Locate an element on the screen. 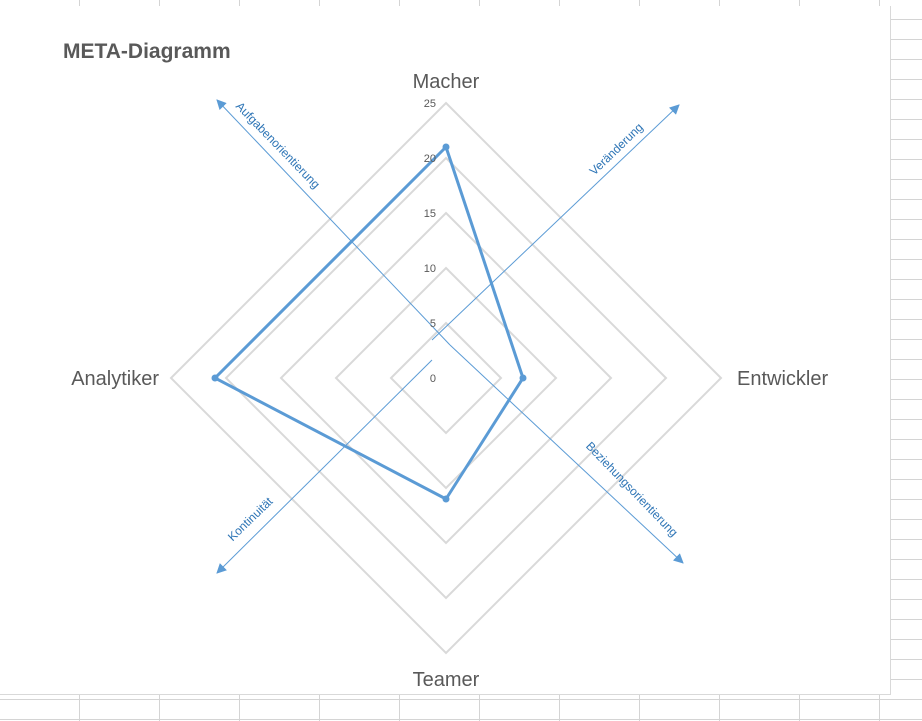 This screenshot has width=922, height=721. tick-label: 5 is located at coordinates (433, 324).